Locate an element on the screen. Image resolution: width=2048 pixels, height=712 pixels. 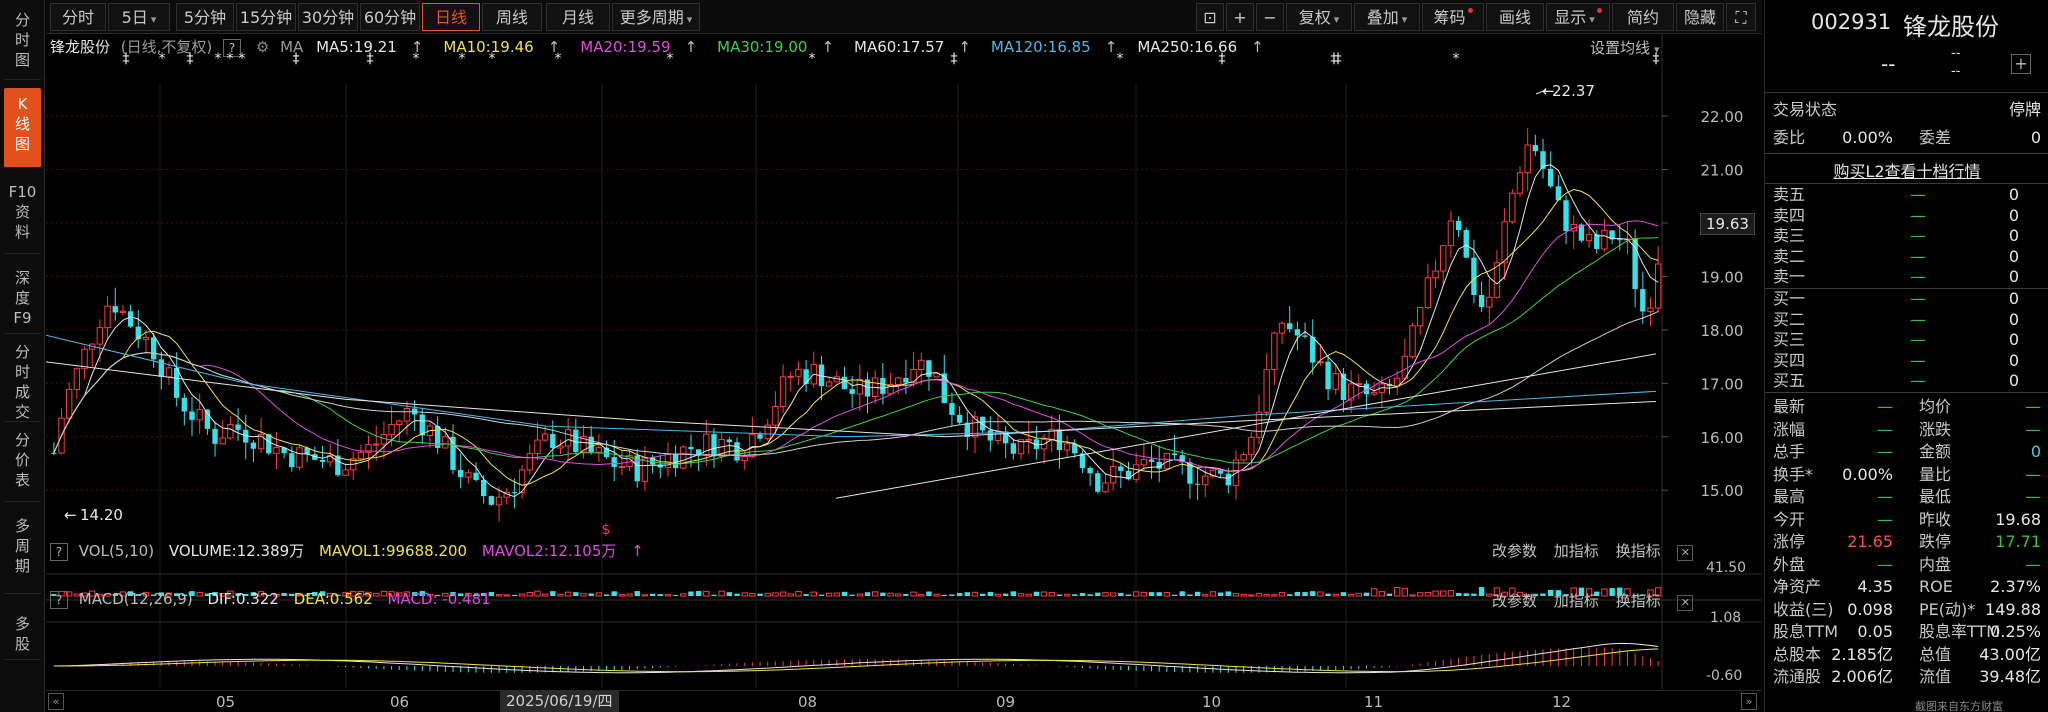
tool-overlay-button: 叠加 ▾ is located at coordinates (1387, 17).